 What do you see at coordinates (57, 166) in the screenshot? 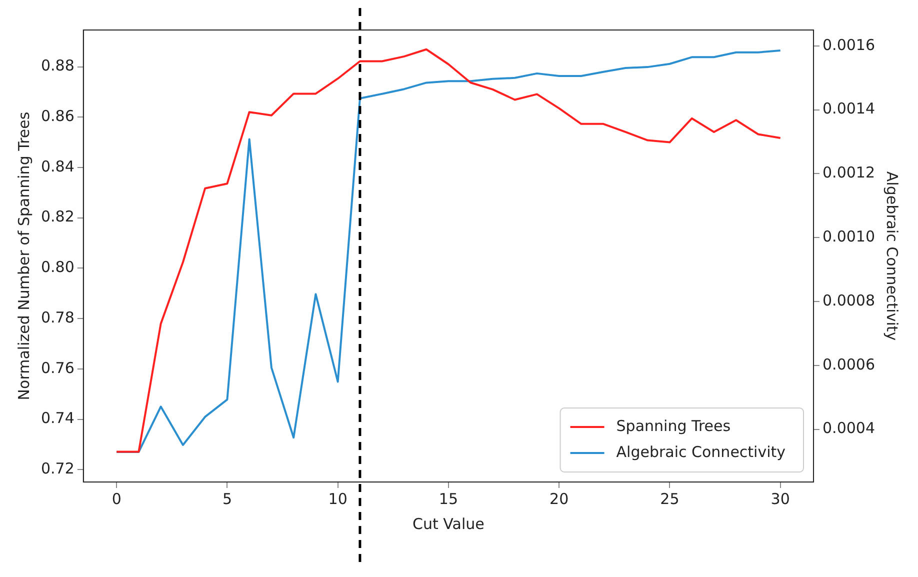
I see `y-tick-label: 0.84` at bounding box center [57, 166].